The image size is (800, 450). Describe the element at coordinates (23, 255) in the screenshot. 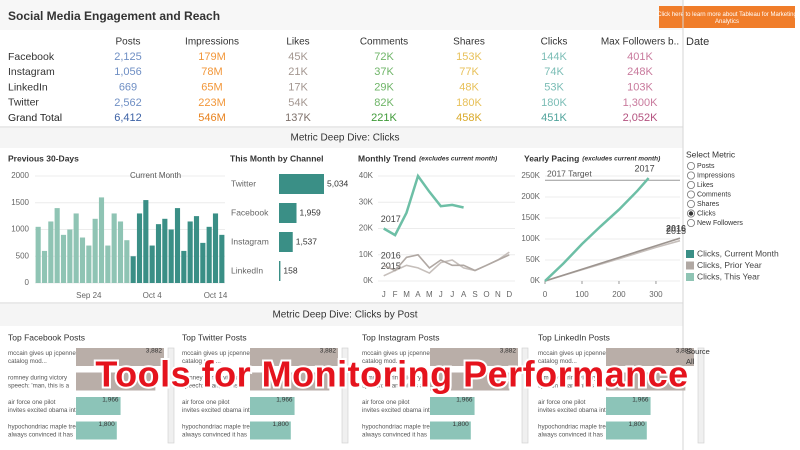

I see `y-tick-label: 500` at that location.